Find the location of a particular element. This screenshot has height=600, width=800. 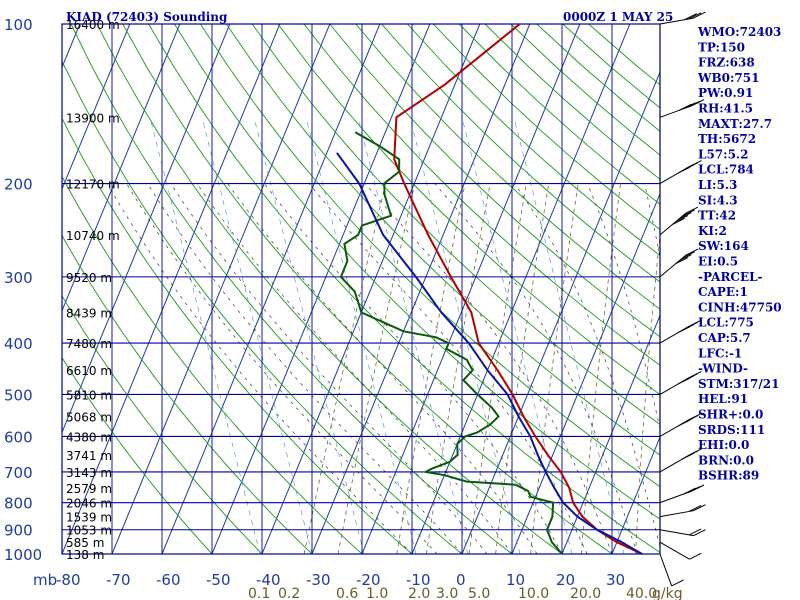

temperature-tick-label: -40 is located at coordinates (268, 580).